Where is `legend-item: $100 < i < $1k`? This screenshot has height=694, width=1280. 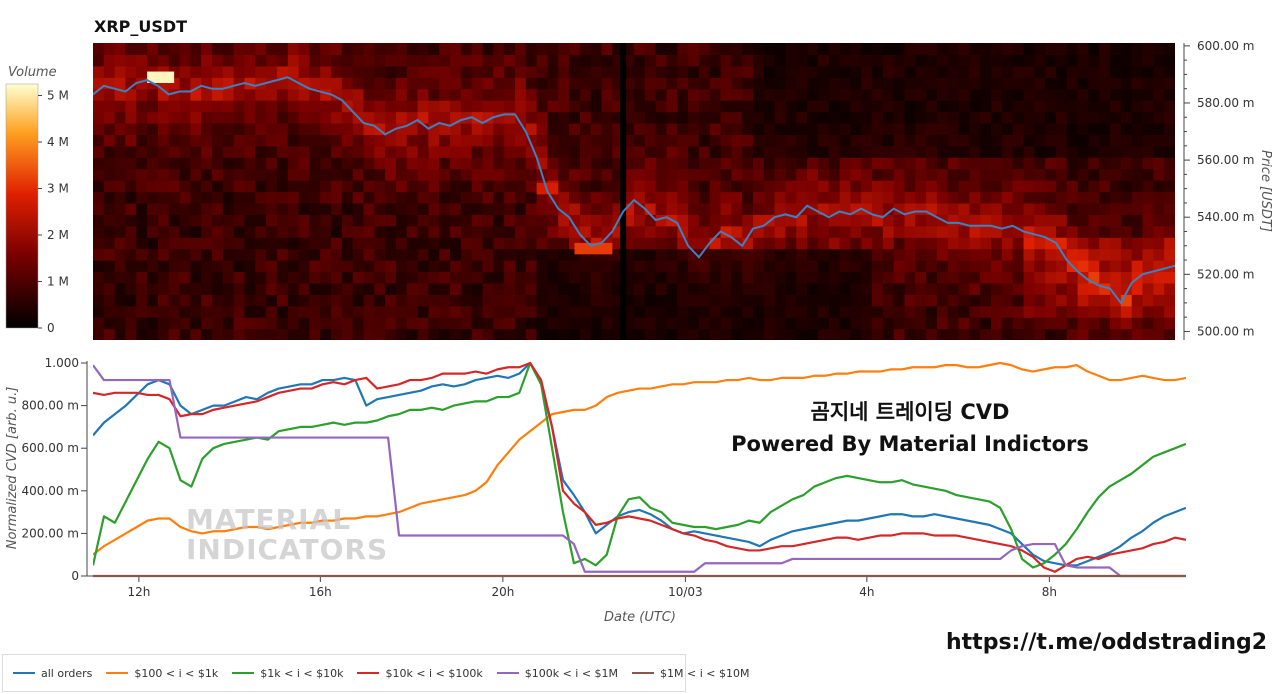
legend-item: $100 < i < $1k is located at coordinates (162, 673).